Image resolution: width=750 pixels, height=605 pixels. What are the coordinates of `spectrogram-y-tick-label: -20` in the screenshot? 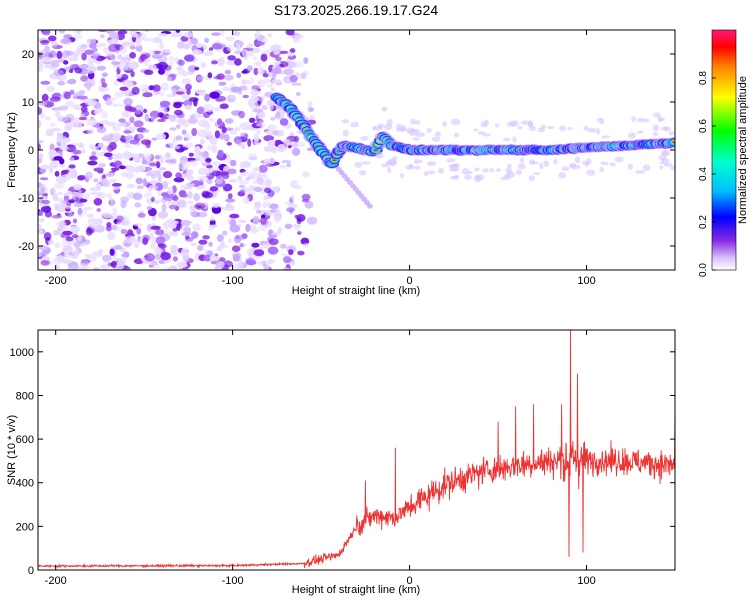 It's located at (26, 247).